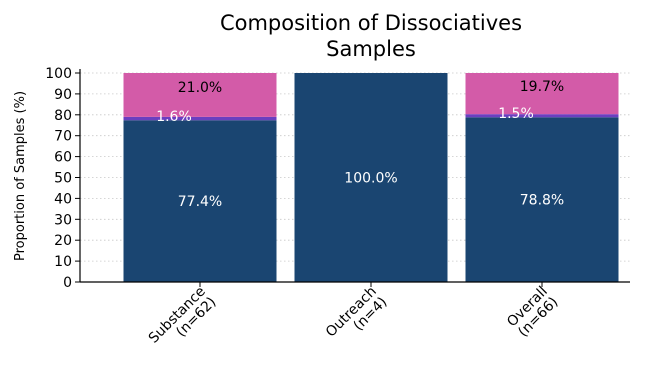 Image resolution: width=667 pixels, height=372 pixels. Describe the element at coordinates (63, 137) in the screenshot. I see `y-tick-label: 70` at that location.